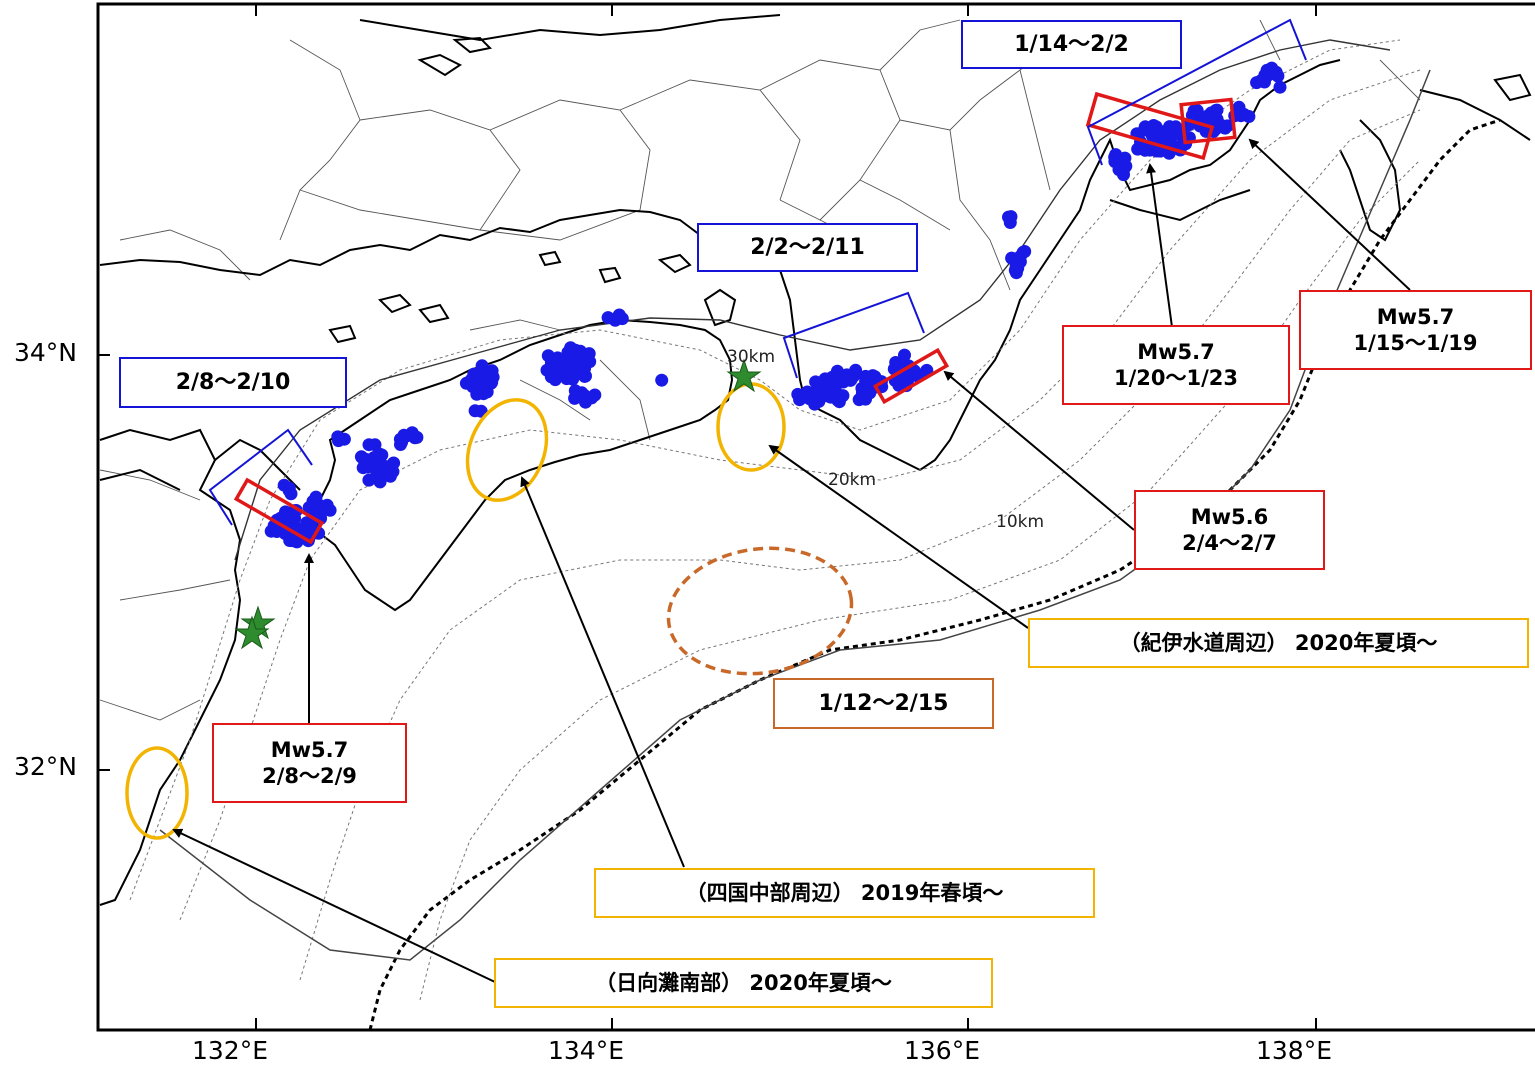 Image resolution: width=1535 pixels, height=1068 pixels. I want to click on event-box-aichi, so click(1150, 126).